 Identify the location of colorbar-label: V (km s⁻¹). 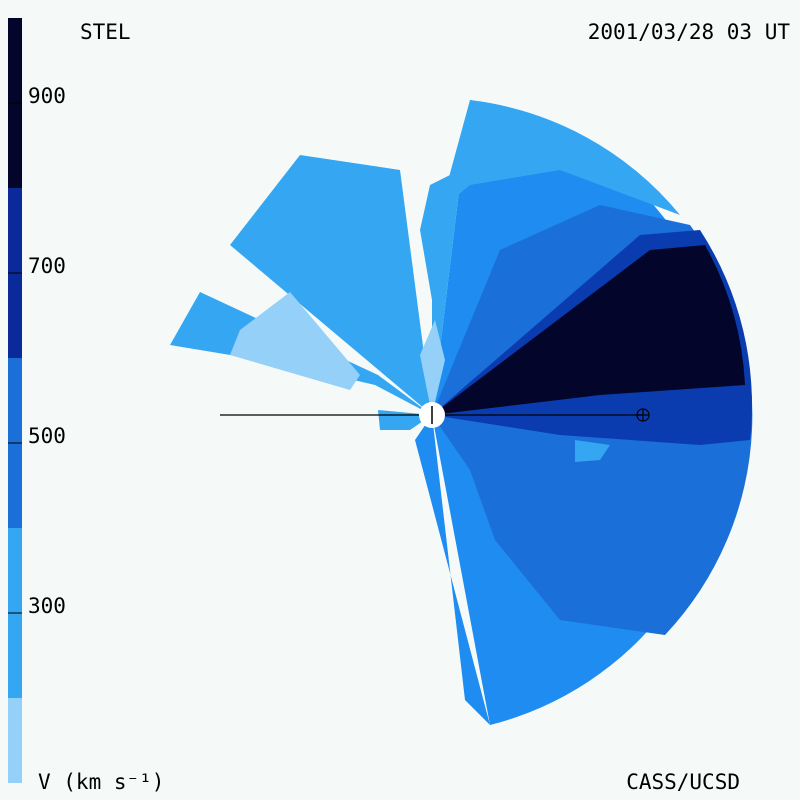
(101, 782).